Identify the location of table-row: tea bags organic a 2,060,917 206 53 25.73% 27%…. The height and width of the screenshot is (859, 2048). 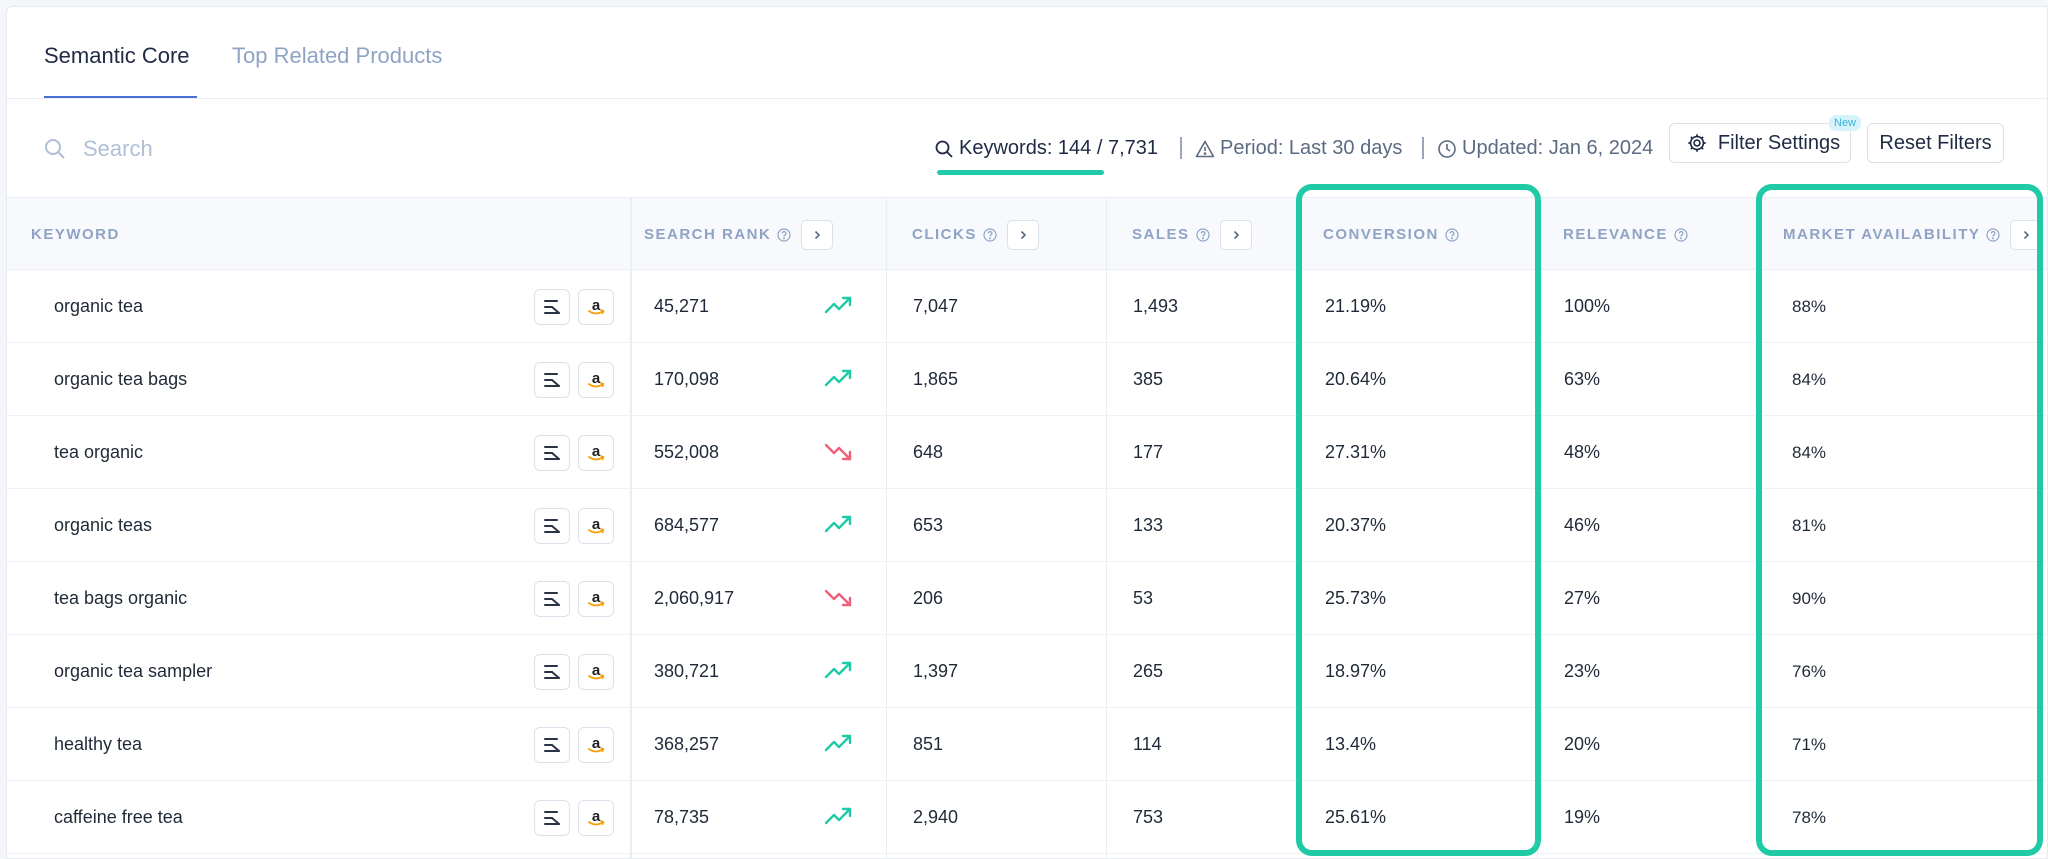
(1027, 598).